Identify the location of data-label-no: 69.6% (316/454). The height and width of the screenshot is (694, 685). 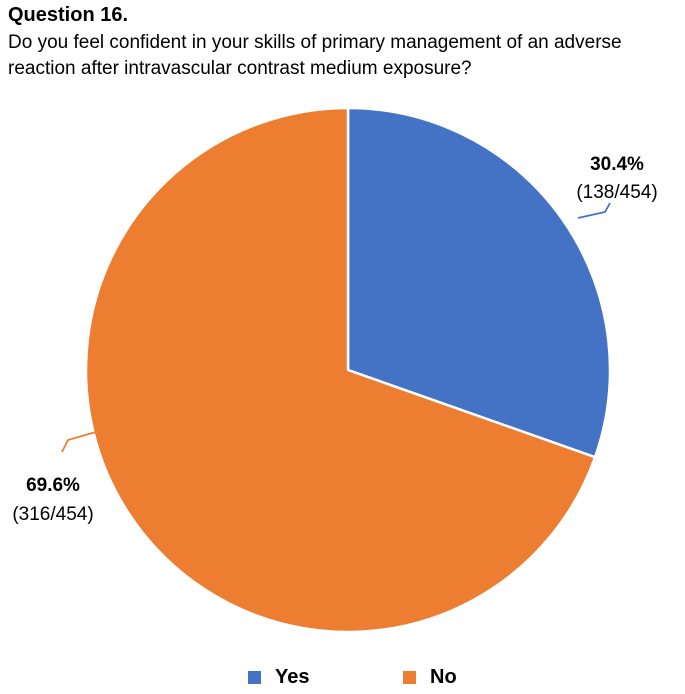
(52, 500).